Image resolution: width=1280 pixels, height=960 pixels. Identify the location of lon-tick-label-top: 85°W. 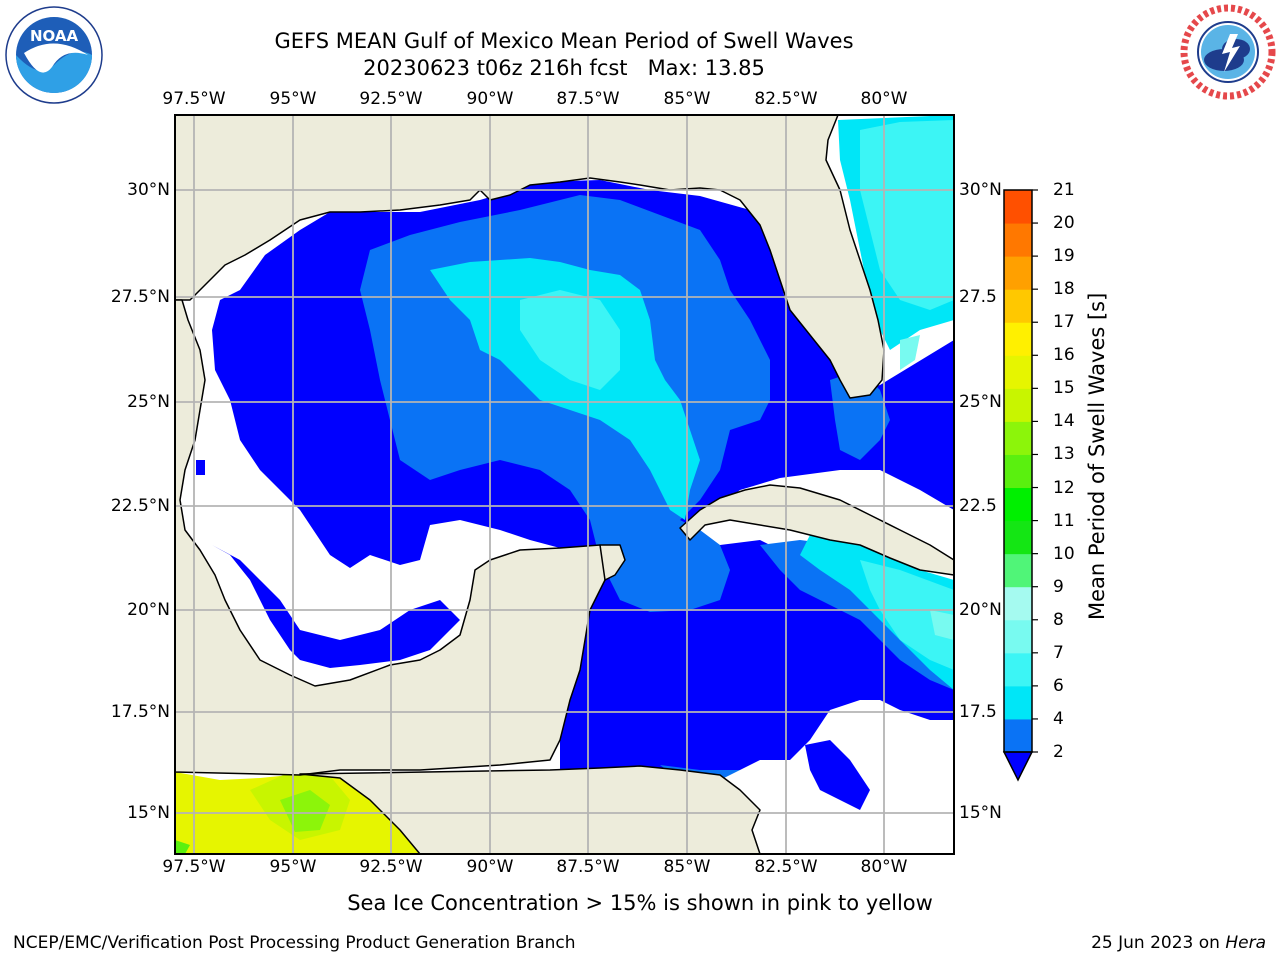
(687, 99).